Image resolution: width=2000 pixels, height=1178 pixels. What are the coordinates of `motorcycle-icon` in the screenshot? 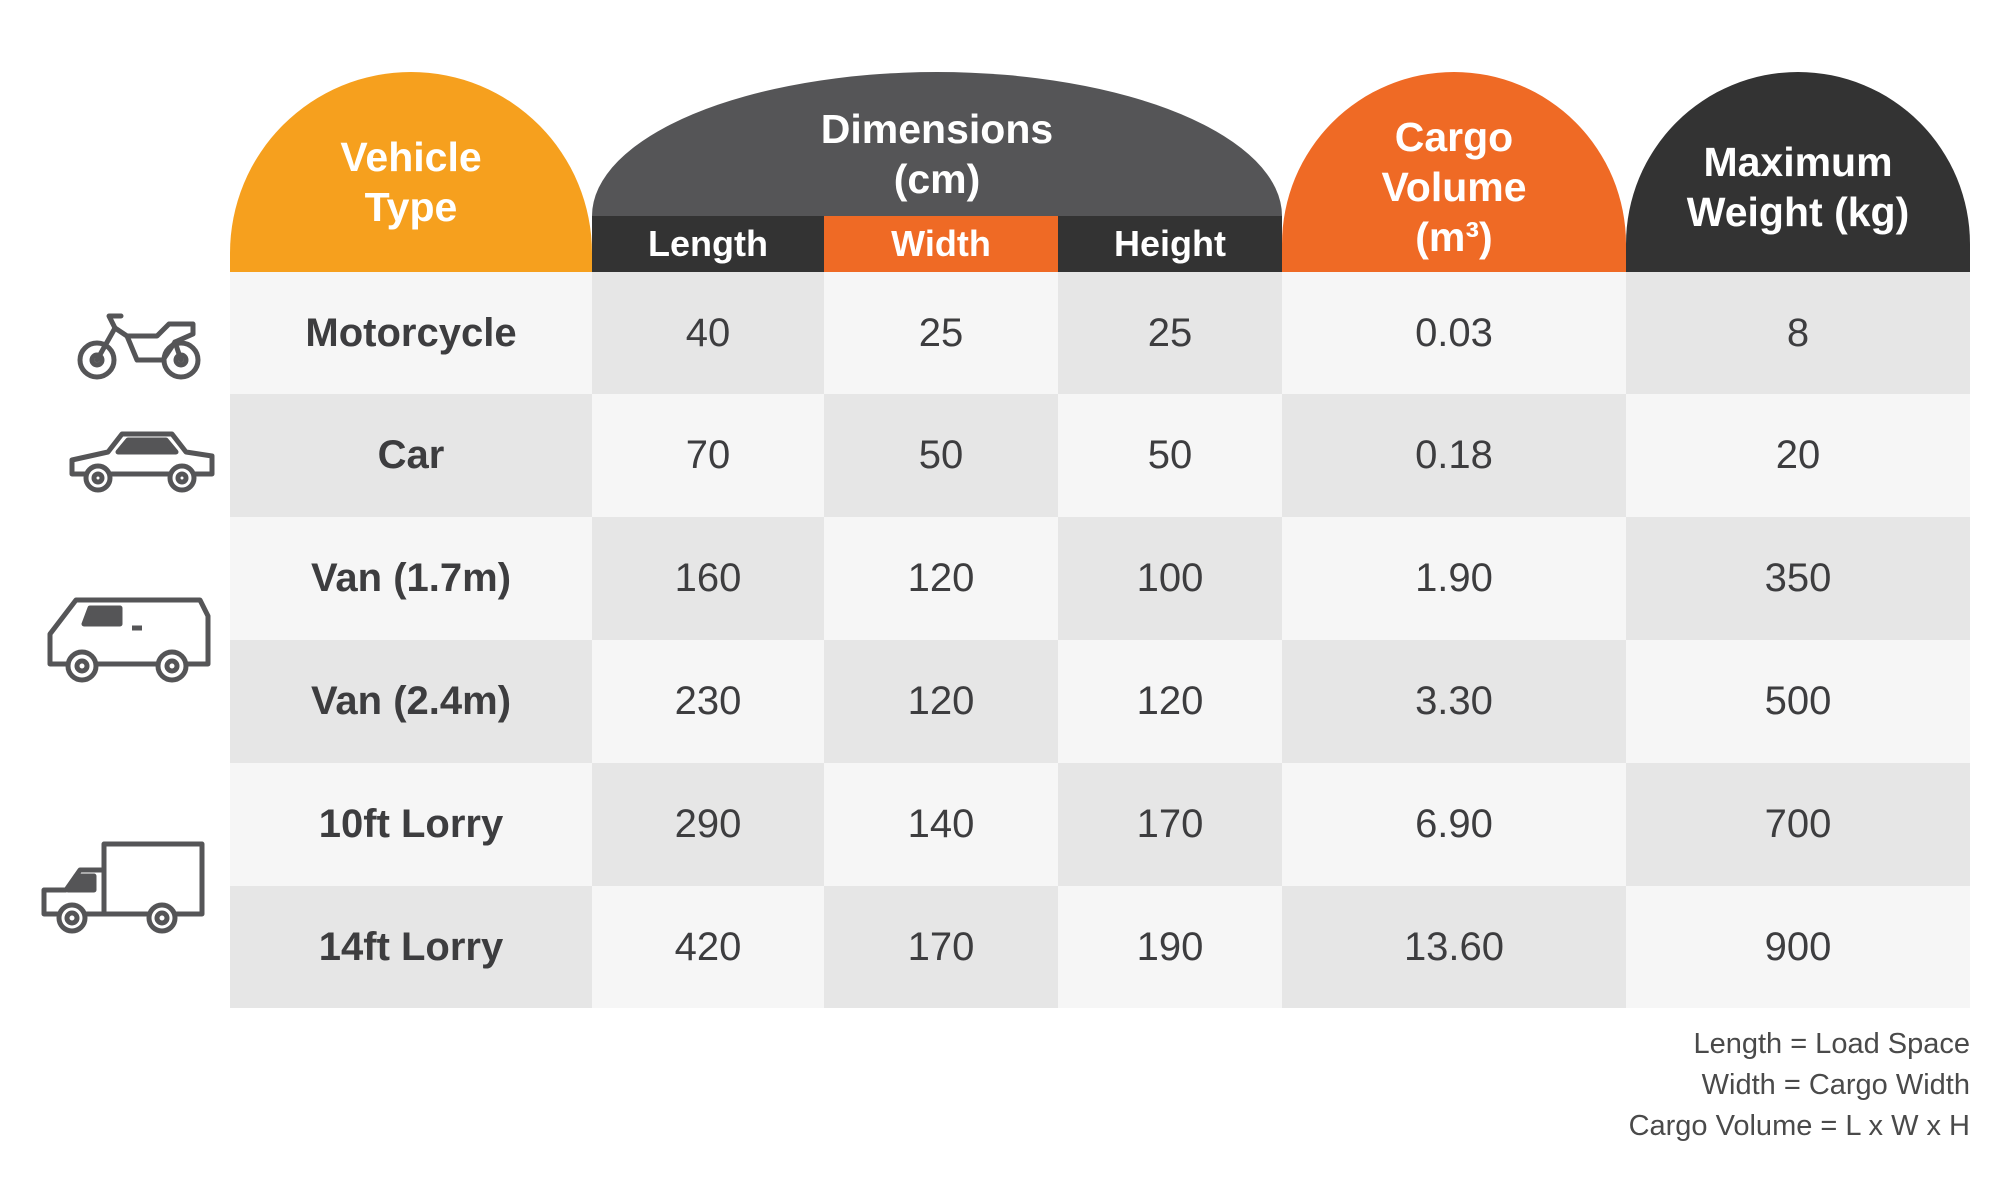 It's located at (140, 344).